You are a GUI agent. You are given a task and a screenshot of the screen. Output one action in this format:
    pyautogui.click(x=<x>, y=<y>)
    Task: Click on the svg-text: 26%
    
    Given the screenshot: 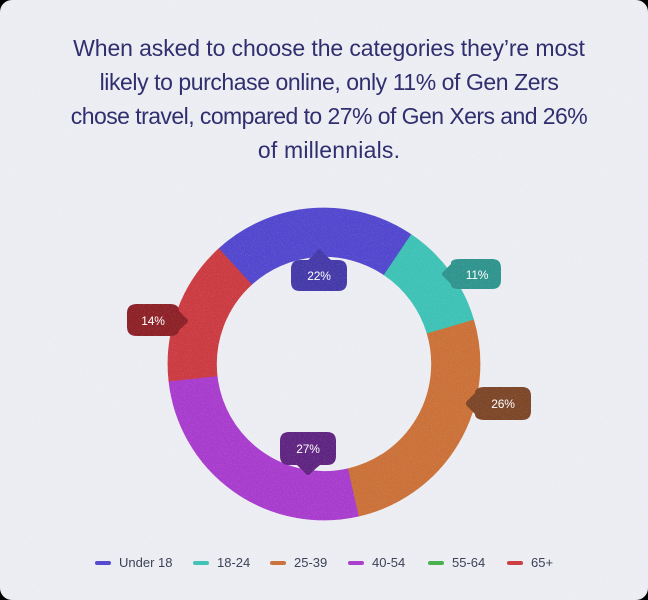 What is the action you would take?
    pyautogui.click(x=503, y=404)
    